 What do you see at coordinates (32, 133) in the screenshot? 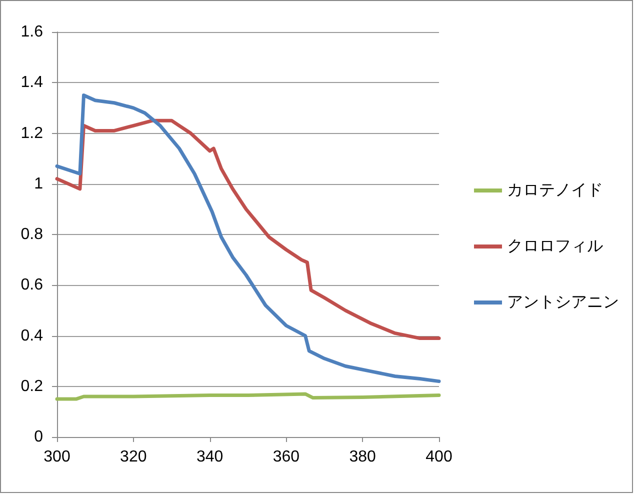
I see `y-tick-label: 1.2` at bounding box center [32, 133].